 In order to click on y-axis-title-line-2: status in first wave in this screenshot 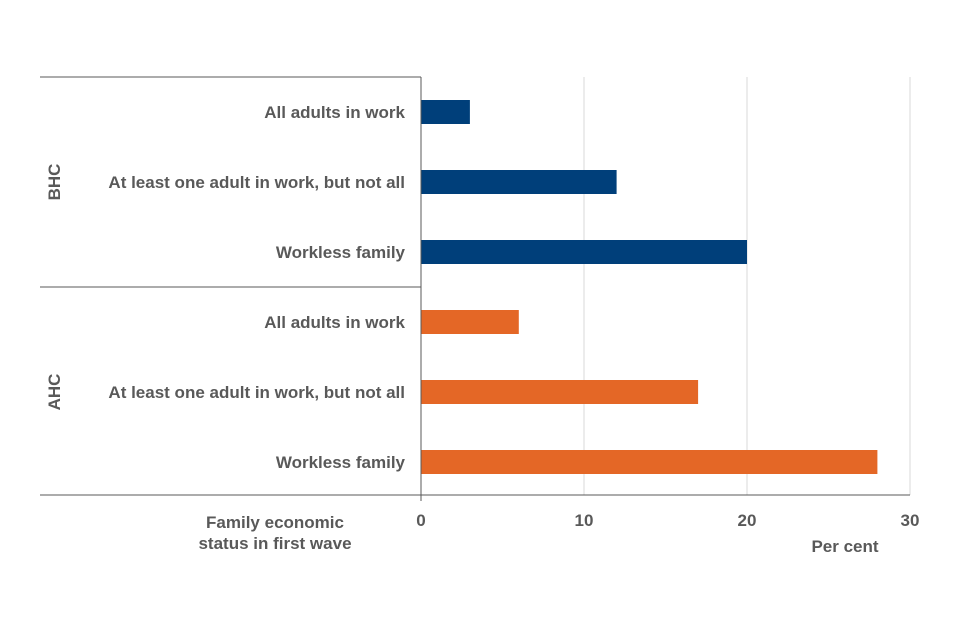, I will do `click(274, 543)`.